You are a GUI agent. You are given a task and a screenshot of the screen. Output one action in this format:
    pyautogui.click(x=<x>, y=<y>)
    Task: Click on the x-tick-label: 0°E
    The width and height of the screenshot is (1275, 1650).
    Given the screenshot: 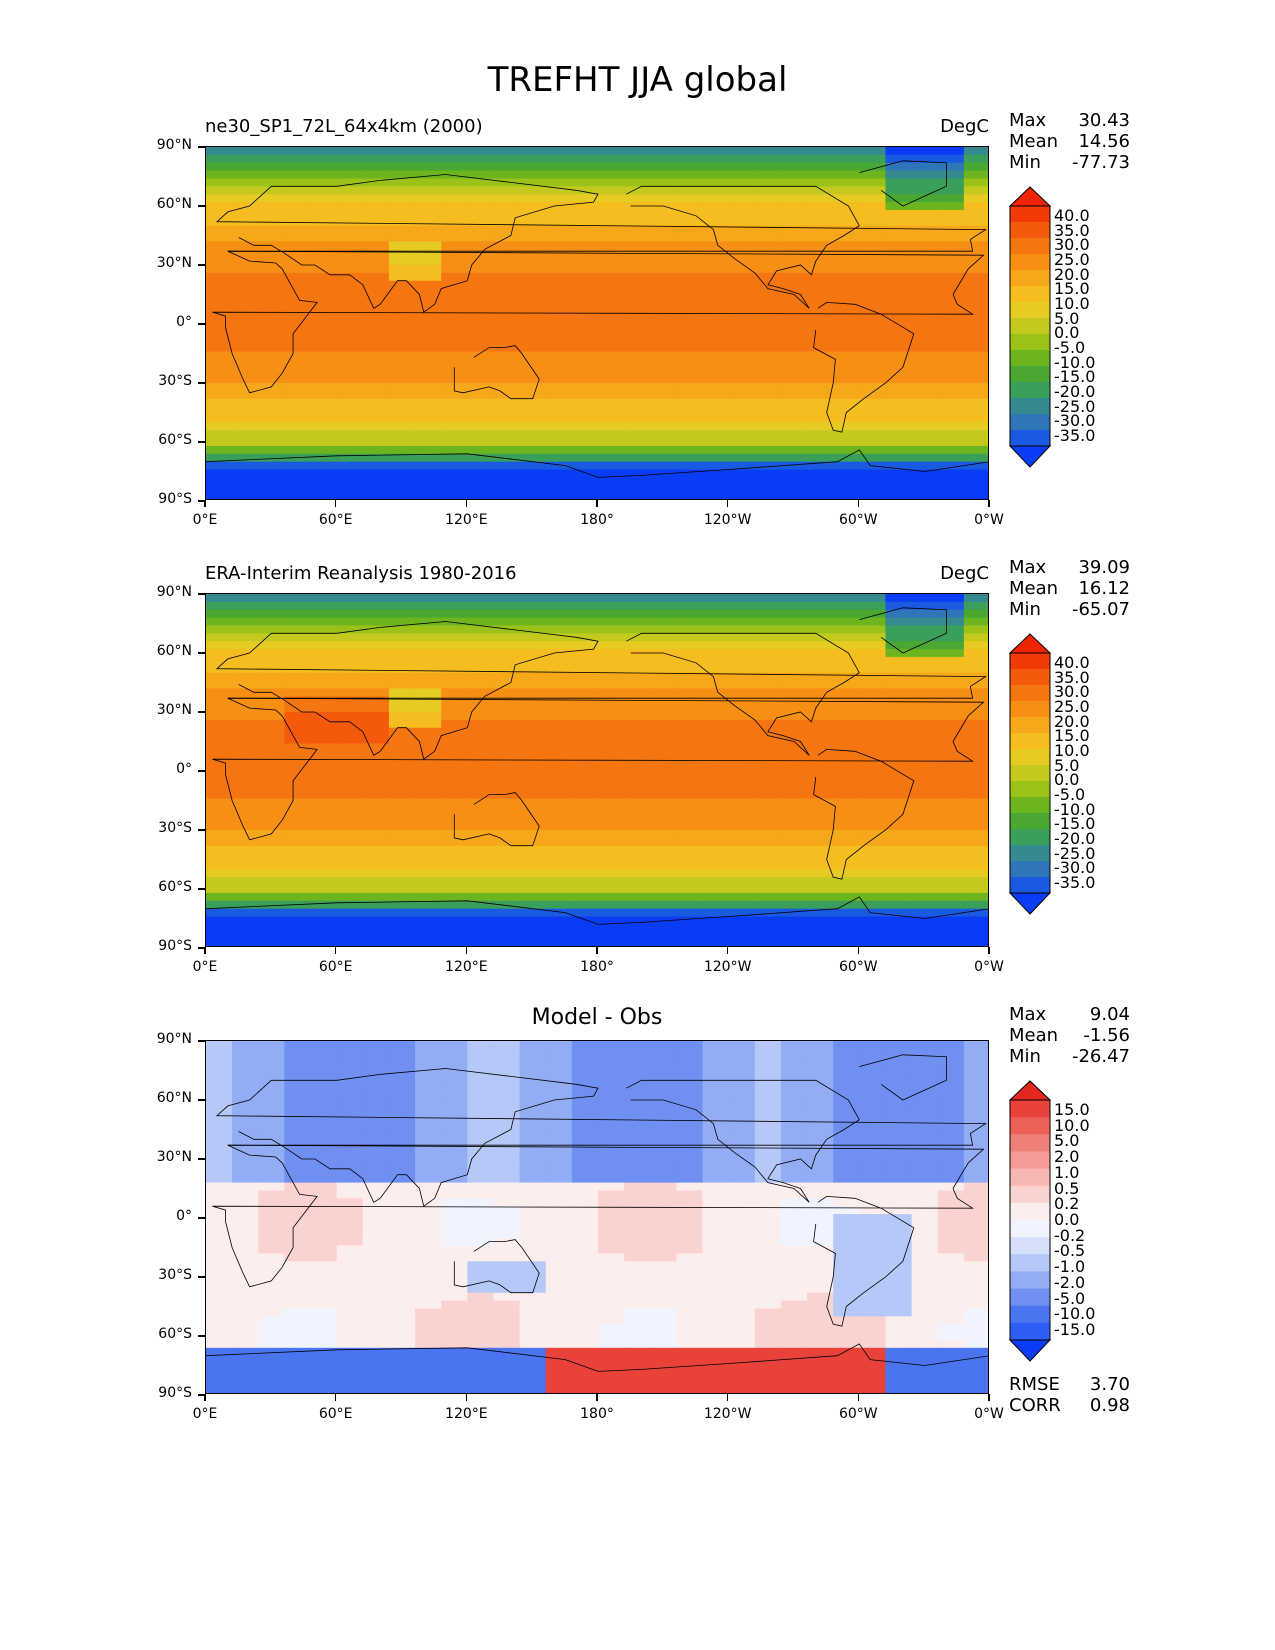 What is the action you would take?
    pyautogui.click(x=205, y=1414)
    